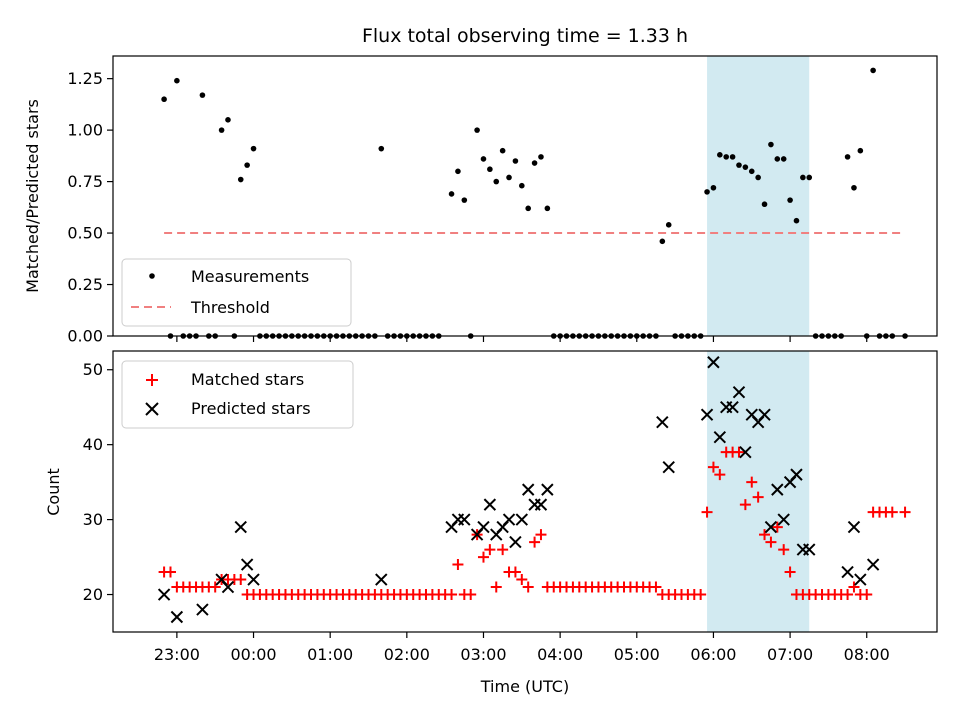 Image resolution: width=960 pixels, height=720 pixels. What do you see at coordinates (230, 307) in the screenshot?
I see `legend-threshold-label: Threshold` at bounding box center [230, 307].